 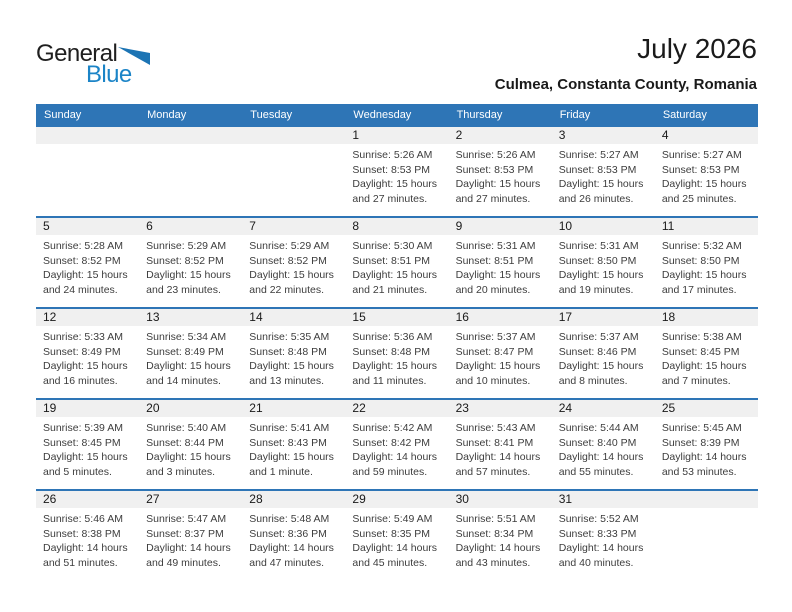 I want to click on sunrise-text: Sunrise: 5:47 AM, so click(x=186, y=519).